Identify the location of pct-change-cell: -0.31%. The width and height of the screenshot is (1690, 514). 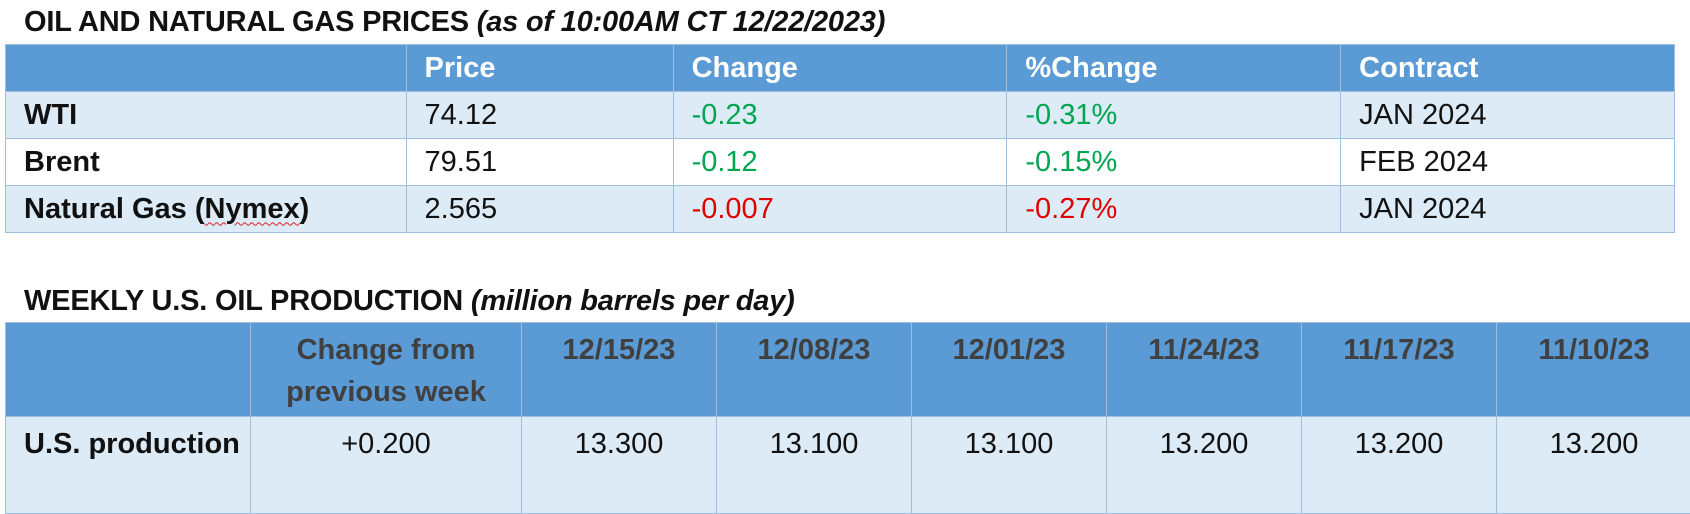
(1174, 115).